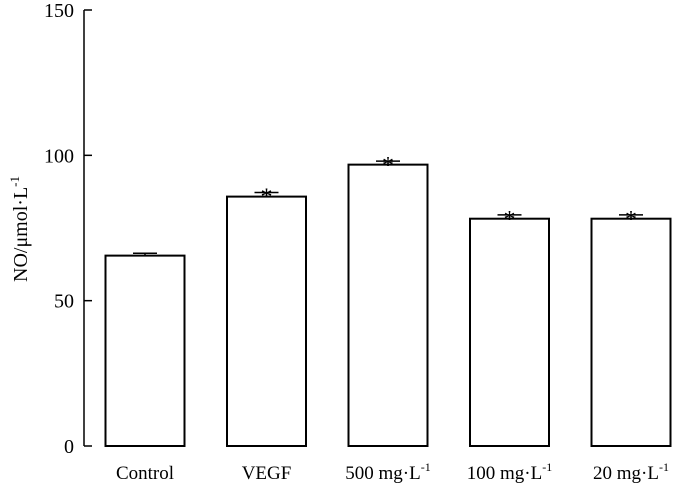  Describe the element at coordinates (509, 472) in the screenshot. I see `x-category-label: 100 mg·L-1` at that location.